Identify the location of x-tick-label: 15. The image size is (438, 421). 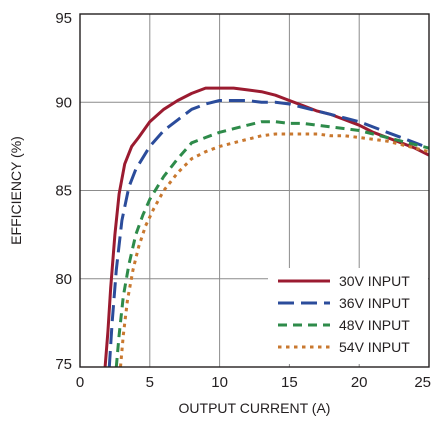
(289, 382).